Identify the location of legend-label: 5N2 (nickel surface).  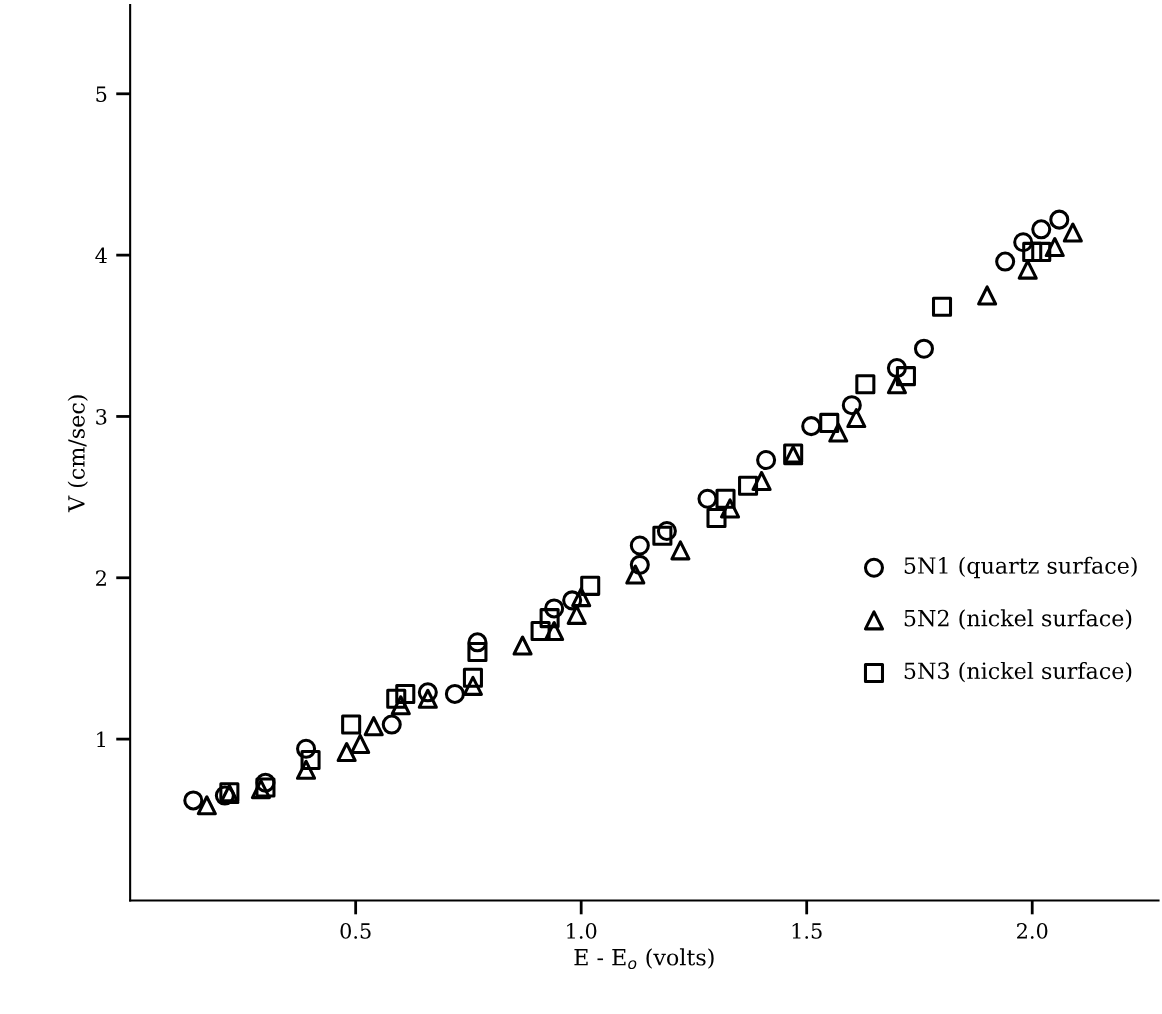
(1018, 619).